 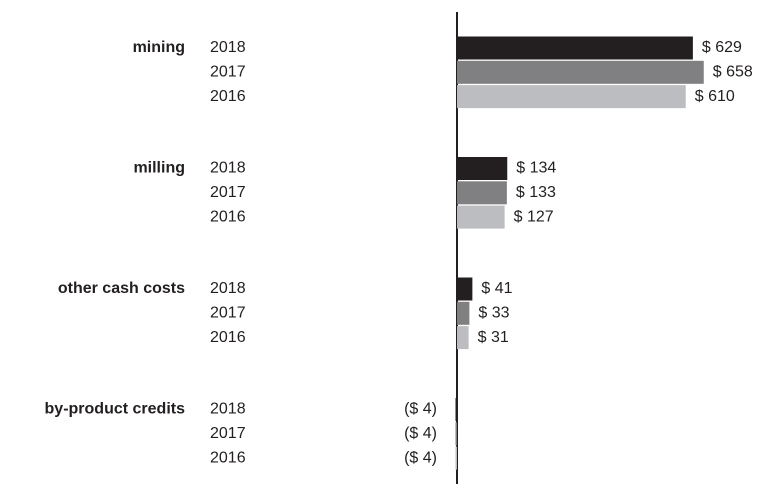 What do you see at coordinates (493, 337) in the screenshot?
I see `value-label: $ 31` at bounding box center [493, 337].